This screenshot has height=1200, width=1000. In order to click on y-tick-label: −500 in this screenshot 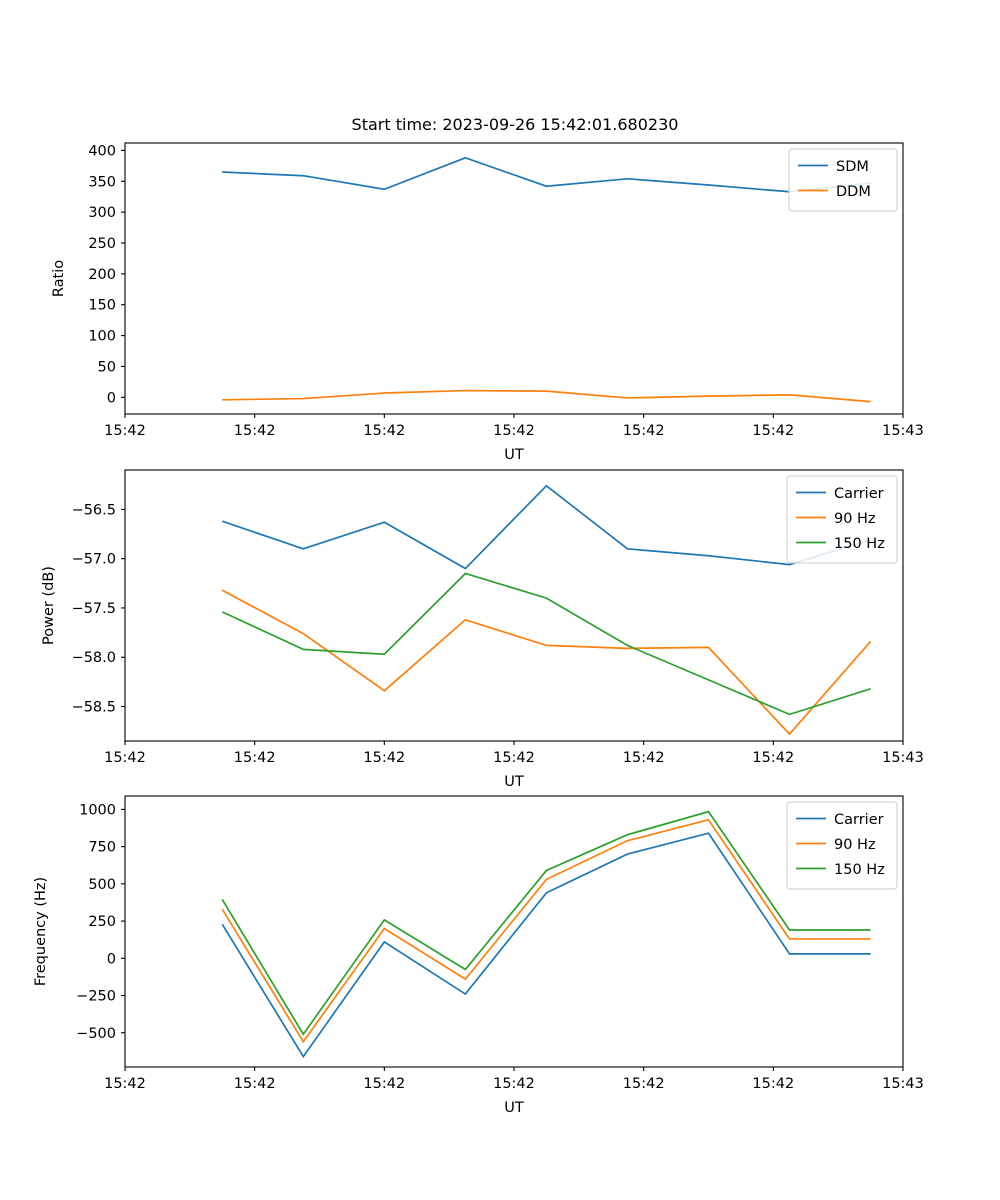, I will do `click(96, 1034)`.